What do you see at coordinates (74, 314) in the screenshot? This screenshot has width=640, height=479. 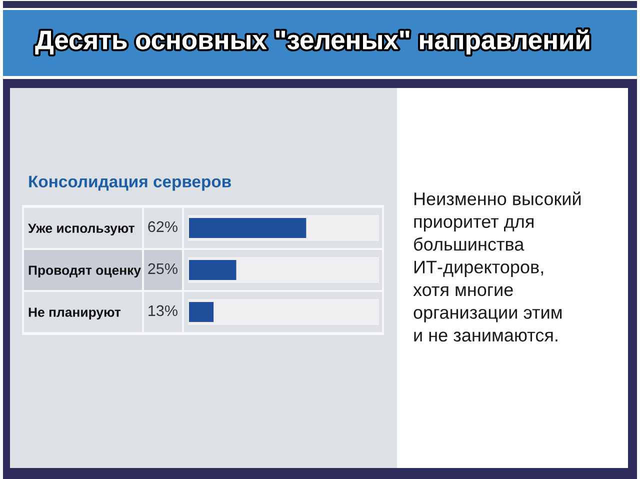 I see `y-tick-label: Не планируют` at bounding box center [74, 314].